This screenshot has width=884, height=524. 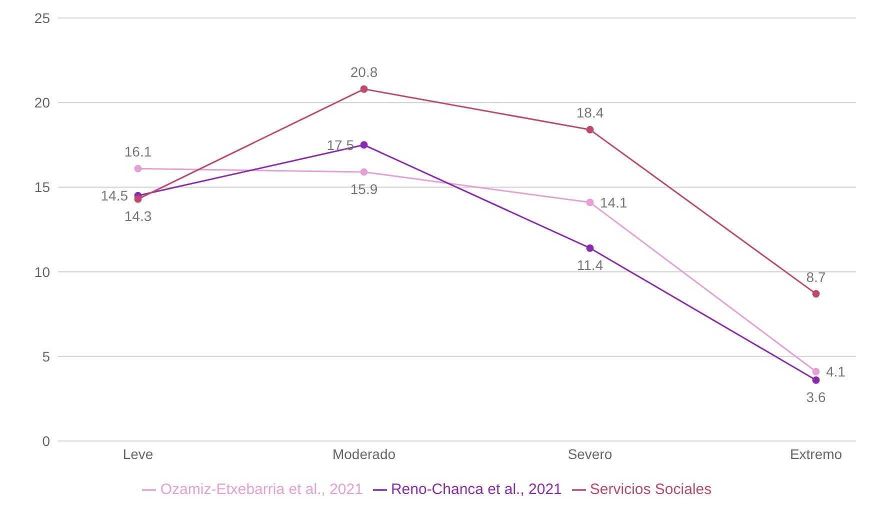 I want to click on x-tick-label: Leve, so click(x=138, y=454).